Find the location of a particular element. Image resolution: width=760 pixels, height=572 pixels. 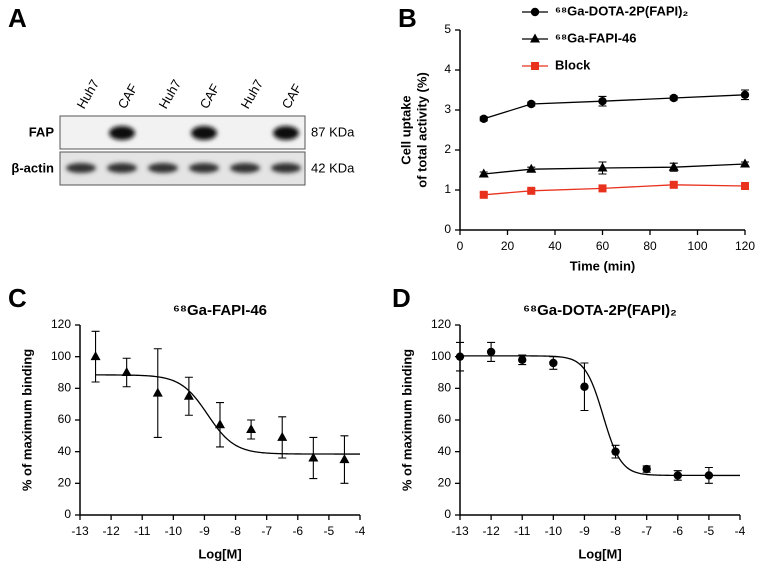

size-label: 87 KDa is located at coordinates (333, 131).